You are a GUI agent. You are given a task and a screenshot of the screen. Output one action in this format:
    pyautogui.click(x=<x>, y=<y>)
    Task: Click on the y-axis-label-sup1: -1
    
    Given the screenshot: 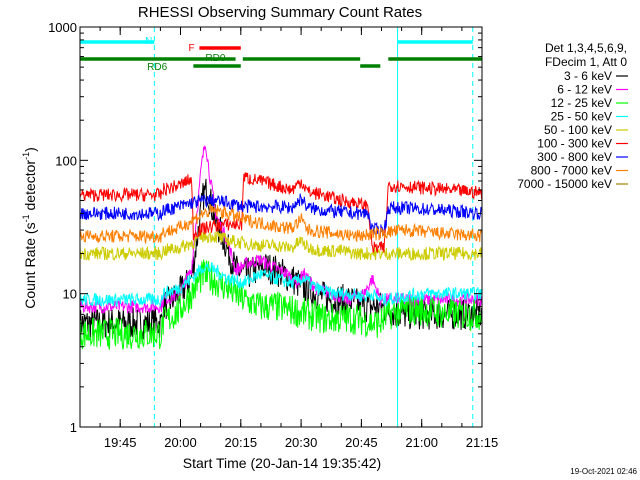 What is the action you would take?
    pyautogui.click(x=26, y=218)
    